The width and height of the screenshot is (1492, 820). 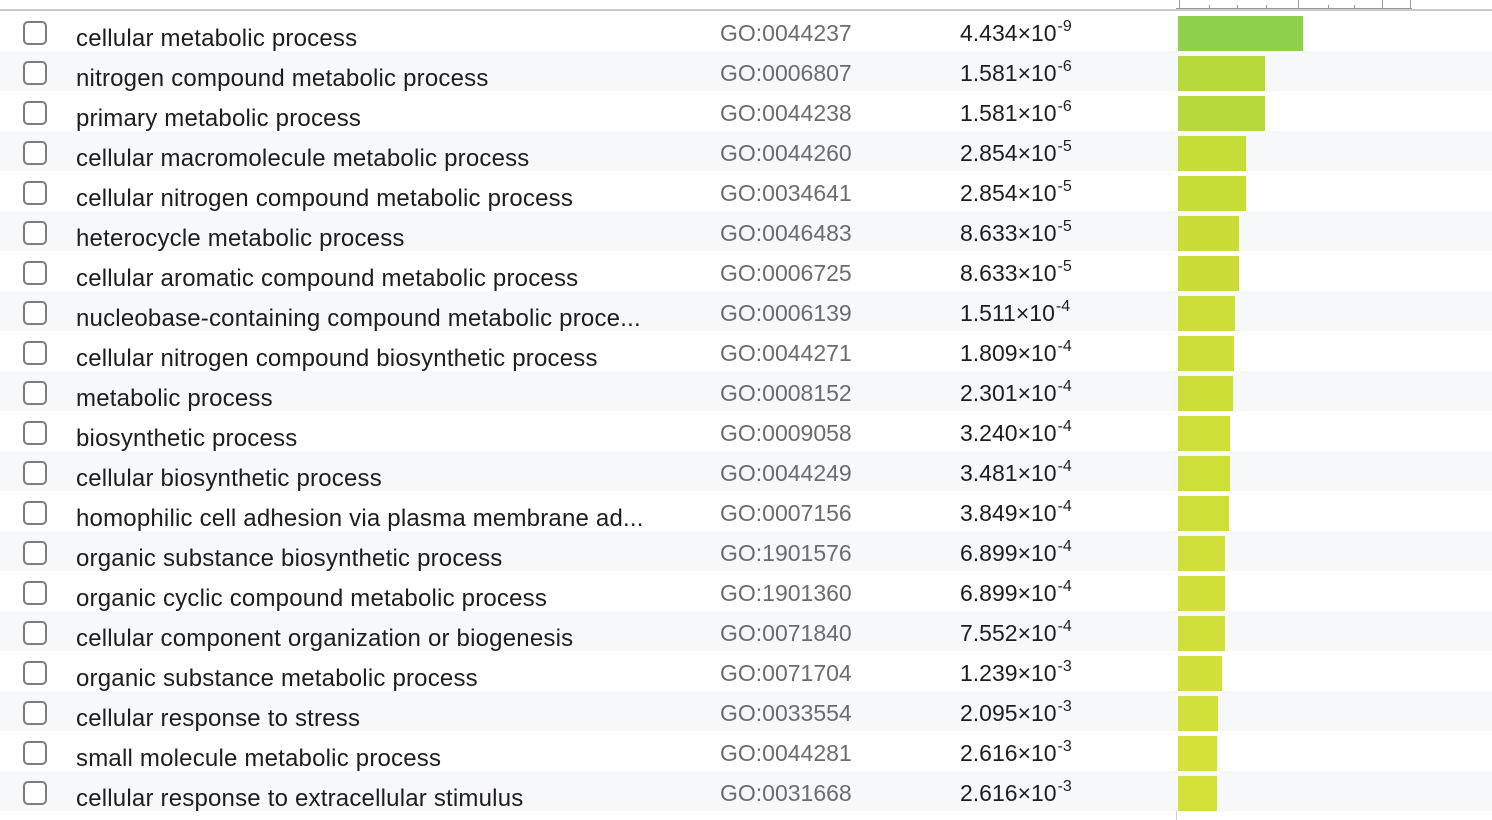 I want to click on go-term-name: cellular metabolic process, so click(x=217, y=38).